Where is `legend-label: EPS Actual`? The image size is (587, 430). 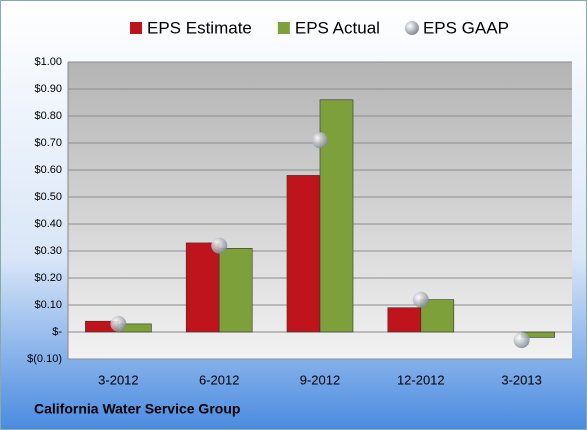
legend-label: EPS Actual is located at coordinates (337, 27).